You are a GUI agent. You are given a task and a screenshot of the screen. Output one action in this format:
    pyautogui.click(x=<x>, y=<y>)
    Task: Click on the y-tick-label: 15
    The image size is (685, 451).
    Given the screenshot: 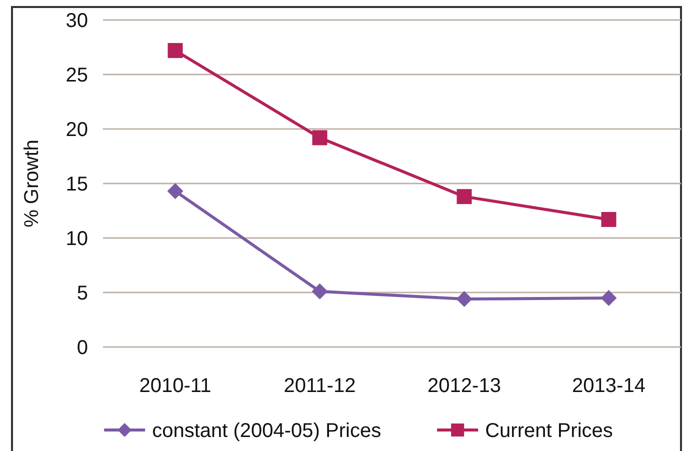 What is the action you would take?
    pyautogui.click(x=77, y=185)
    